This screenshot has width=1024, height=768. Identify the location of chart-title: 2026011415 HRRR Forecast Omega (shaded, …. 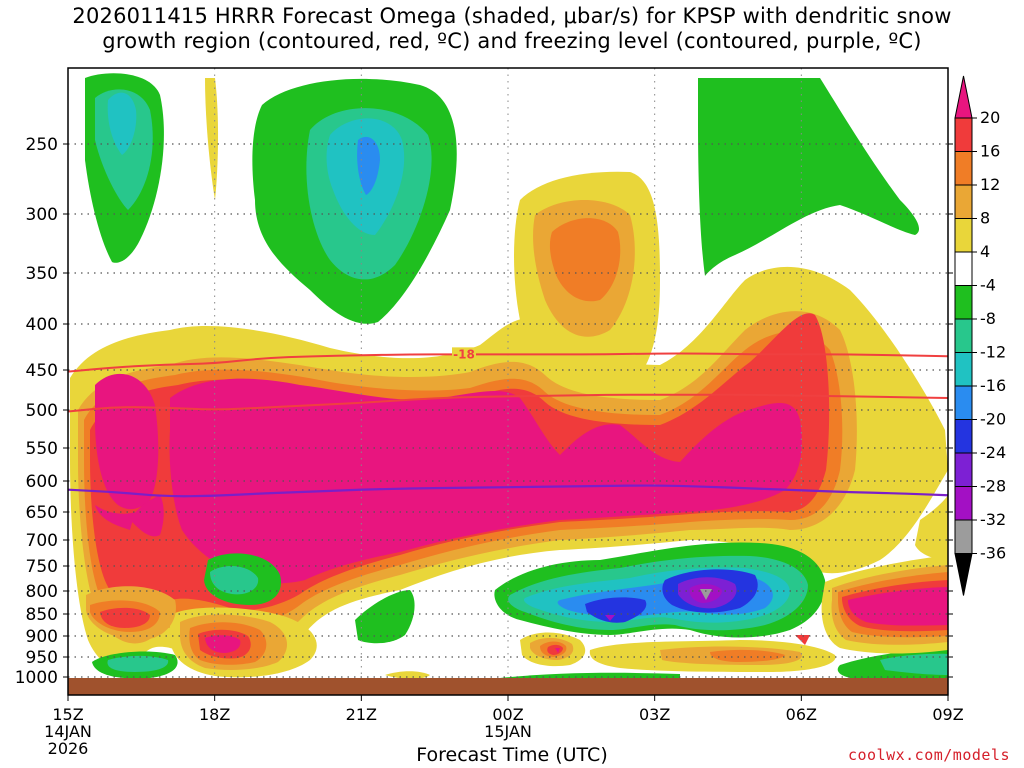
(512, 29).